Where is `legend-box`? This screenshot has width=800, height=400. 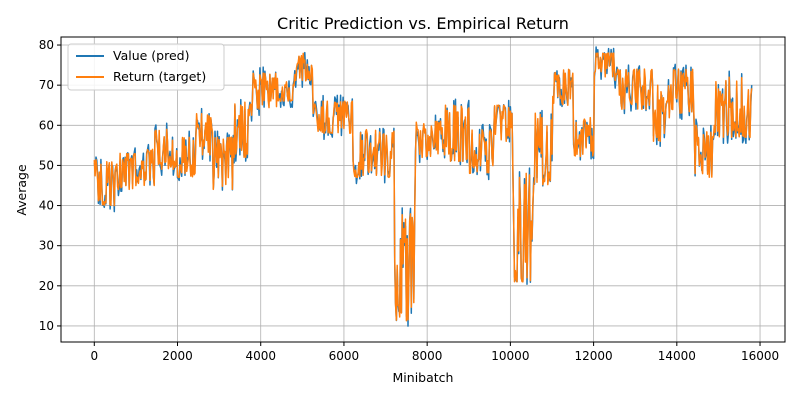 legend-box is located at coordinates (146, 67).